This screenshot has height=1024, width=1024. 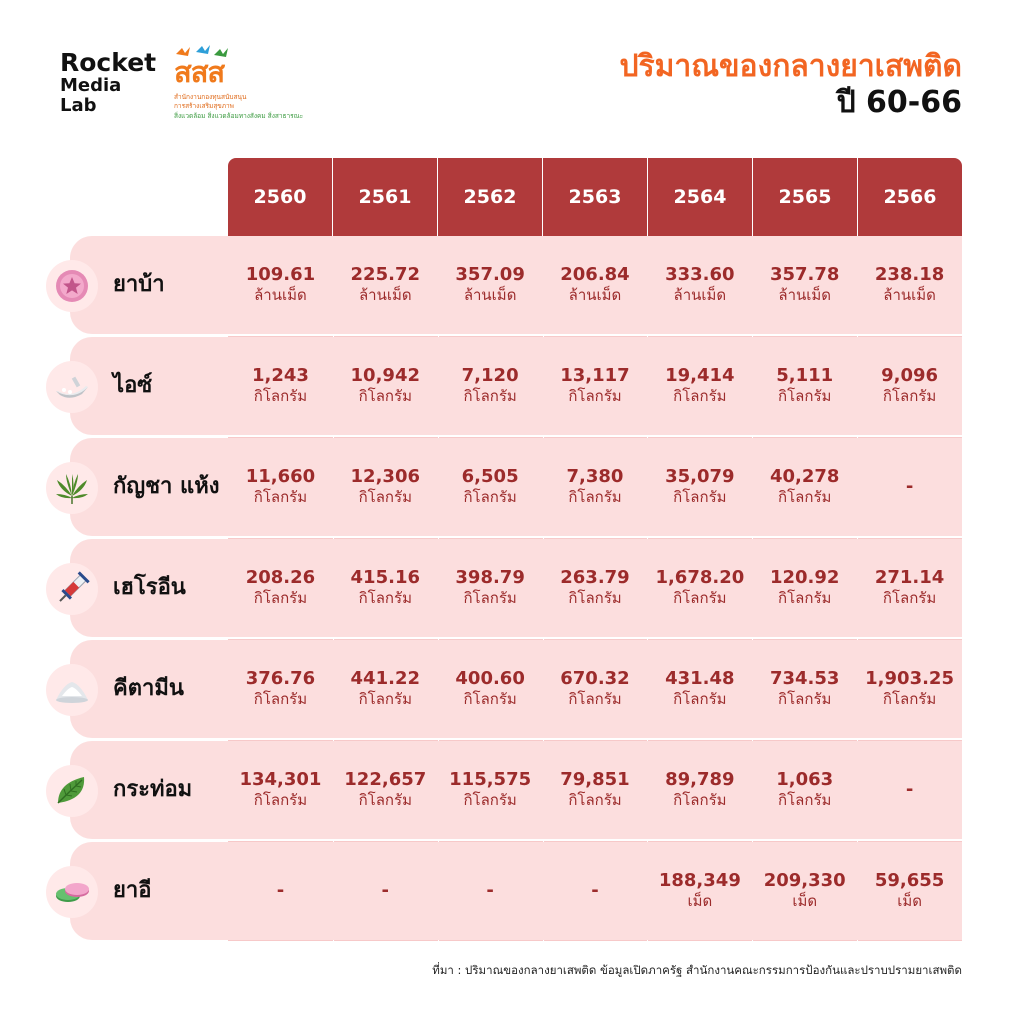 What do you see at coordinates (804, 477) in the screenshot?
I see `cell-value: 40,278` at bounding box center [804, 477].